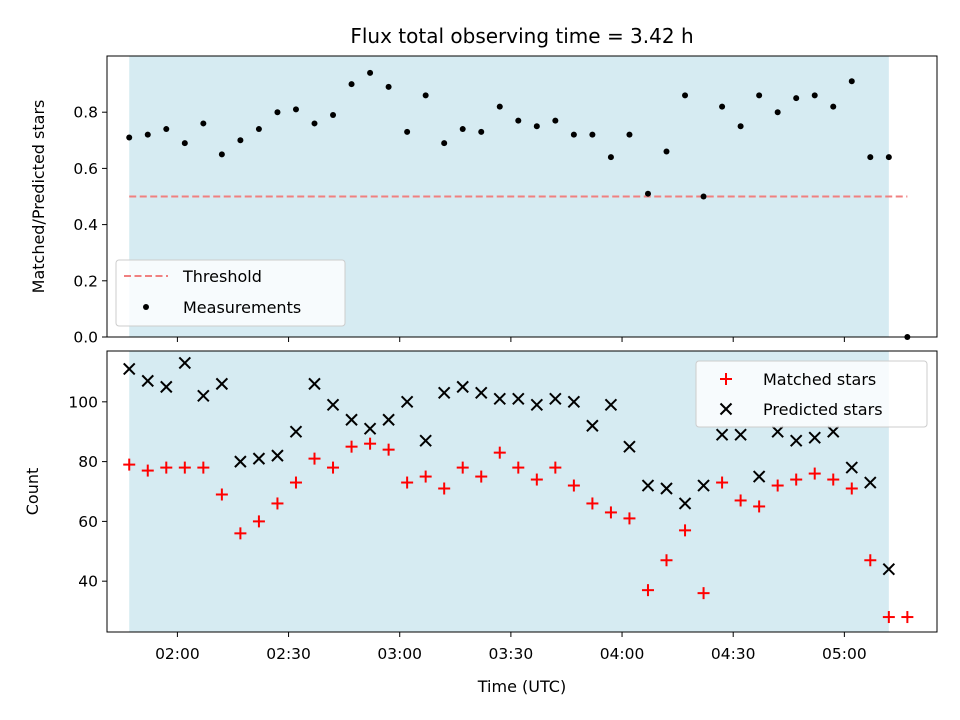 This screenshot has height=720, width=960. What do you see at coordinates (288, 654) in the screenshot?
I see `x-tick-label: 02:30` at bounding box center [288, 654].